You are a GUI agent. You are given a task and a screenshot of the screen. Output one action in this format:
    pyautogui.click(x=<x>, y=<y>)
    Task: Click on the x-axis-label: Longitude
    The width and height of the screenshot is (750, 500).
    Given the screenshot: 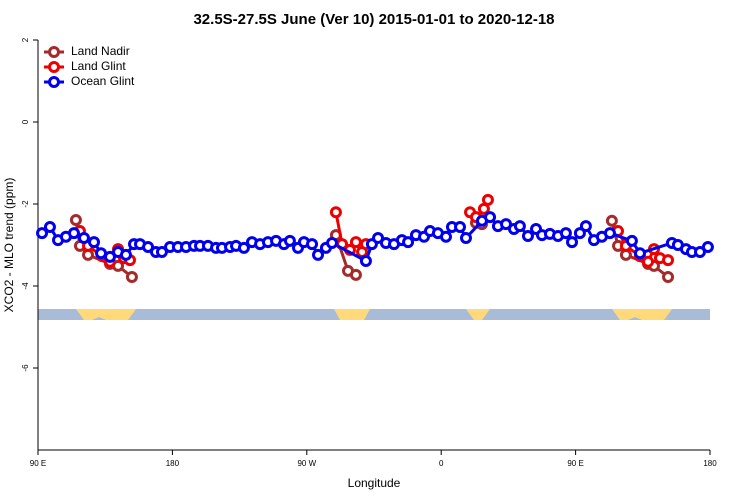 What is the action you would take?
    pyautogui.click(x=374, y=483)
    